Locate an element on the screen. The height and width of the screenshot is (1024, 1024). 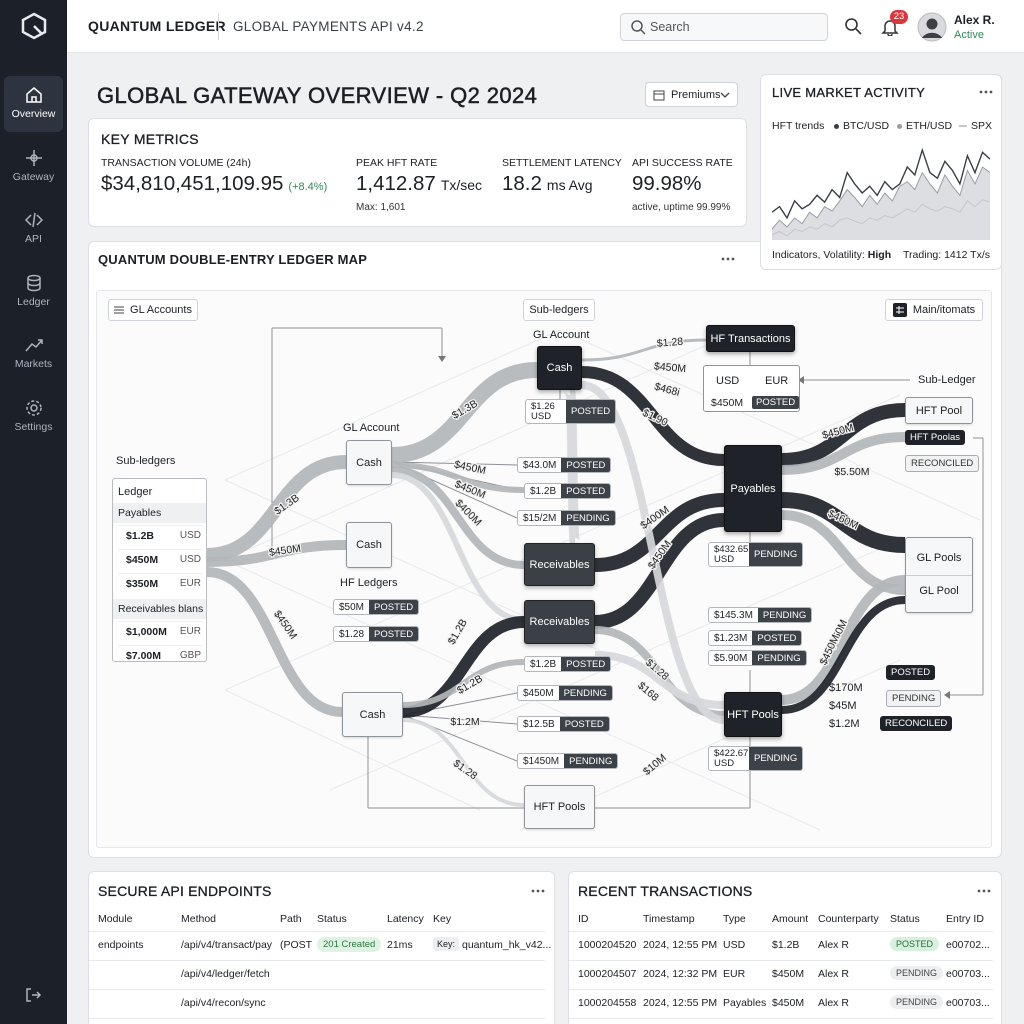
panel-group is located at coordinates (159, 513).